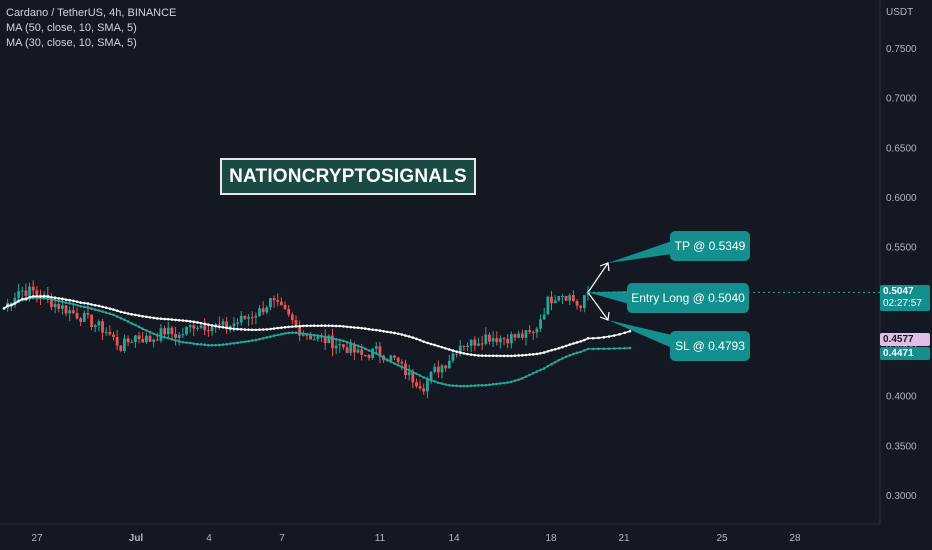 The image size is (932, 550). What do you see at coordinates (91, 13) in the screenshot?
I see `symbol-title: Cardano / TetherUS, 4h, BINANCE` at bounding box center [91, 13].